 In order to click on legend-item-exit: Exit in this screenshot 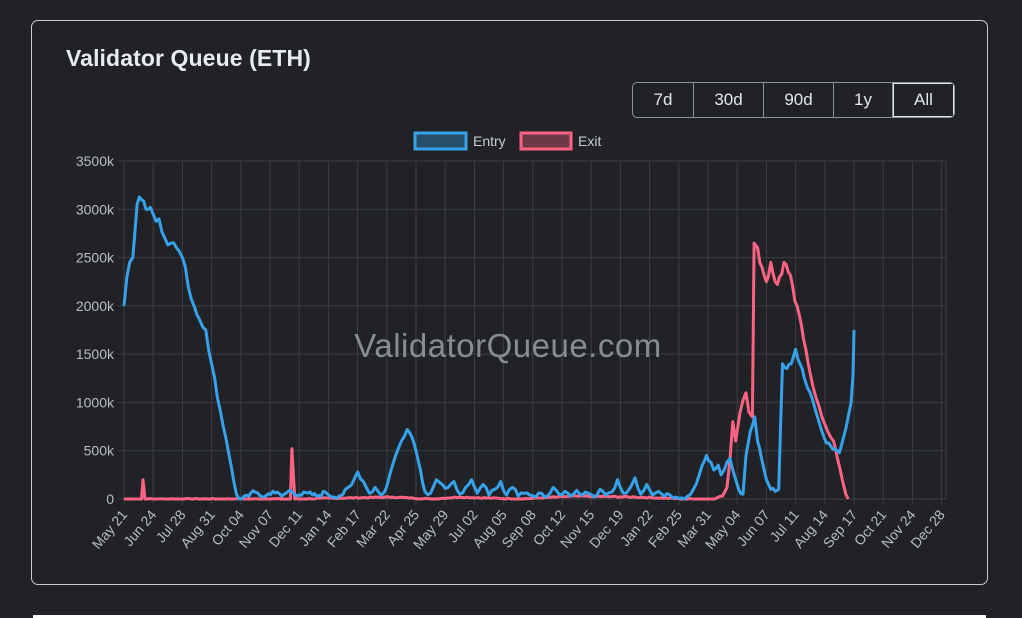, I will do `click(560, 141)`.